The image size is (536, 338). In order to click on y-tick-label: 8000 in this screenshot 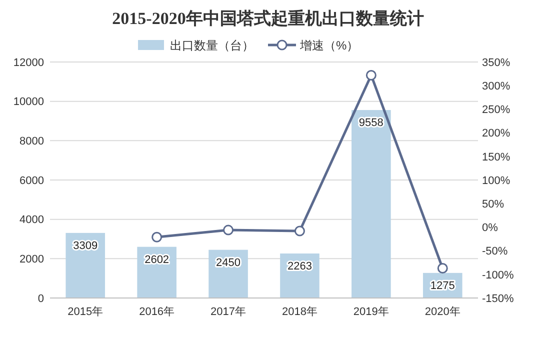, I will do `click(32, 142)`.